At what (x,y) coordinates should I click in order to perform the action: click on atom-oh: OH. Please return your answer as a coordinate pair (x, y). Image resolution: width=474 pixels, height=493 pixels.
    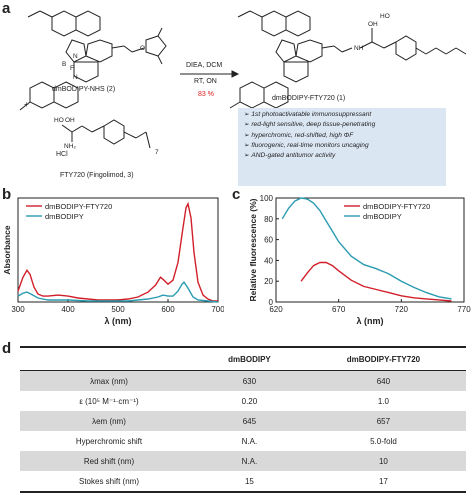
    Looking at the image, I should click on (70, 120).